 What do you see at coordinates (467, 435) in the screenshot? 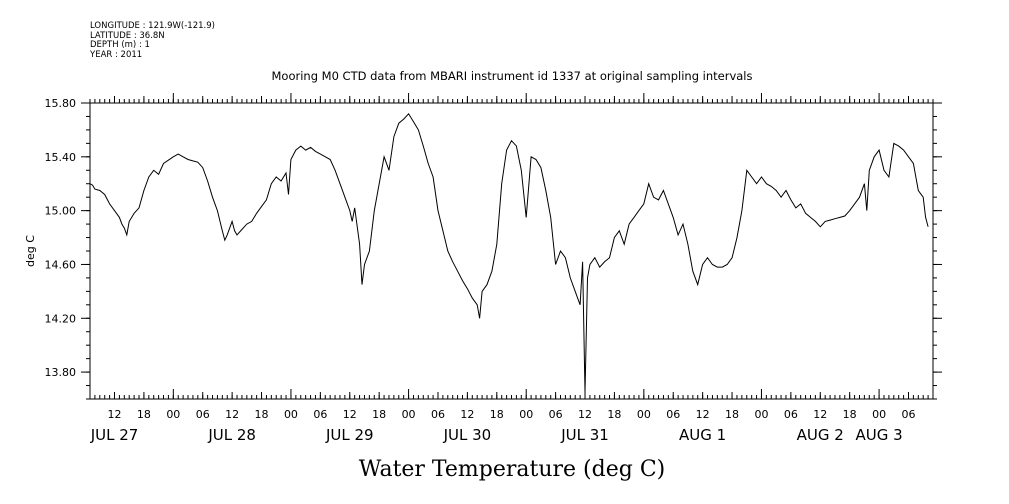
I see `x-day-label: JUL 30` at bounding box center [467, 435].